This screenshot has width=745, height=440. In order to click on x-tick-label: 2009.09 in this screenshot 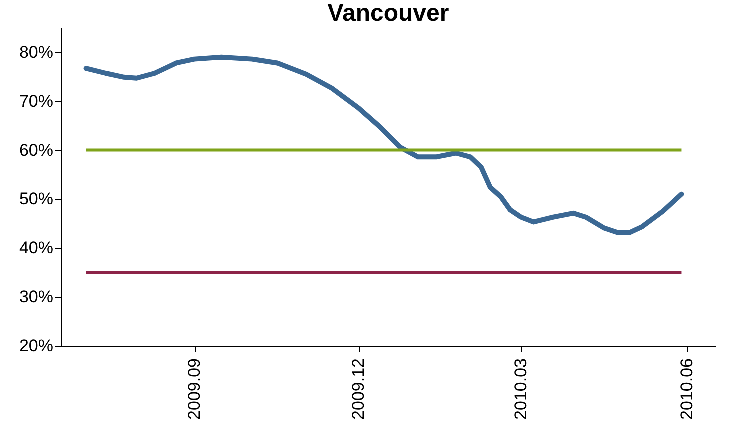, I will do `click(194, 389)`.